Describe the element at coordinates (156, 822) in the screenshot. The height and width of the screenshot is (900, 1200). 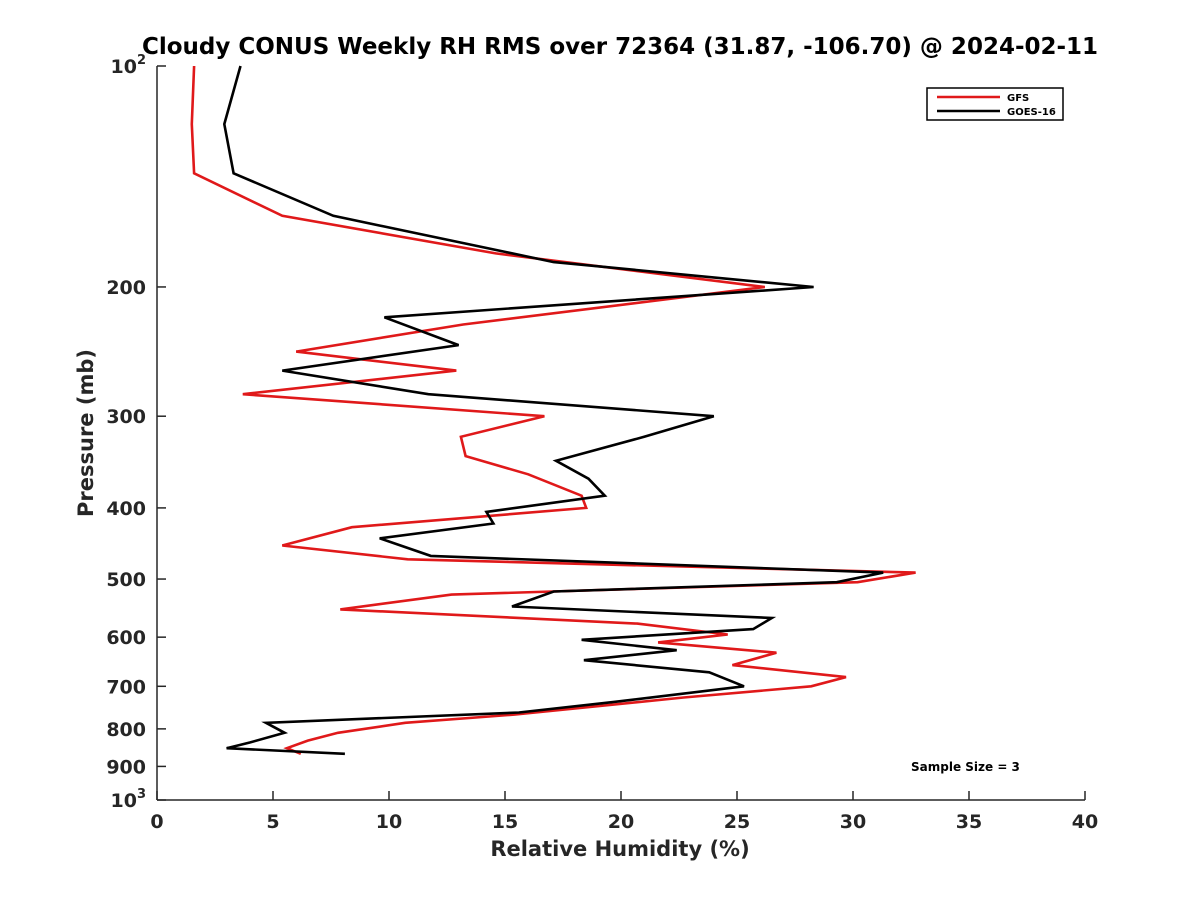
I see `x-tick-label: 0` at that location.